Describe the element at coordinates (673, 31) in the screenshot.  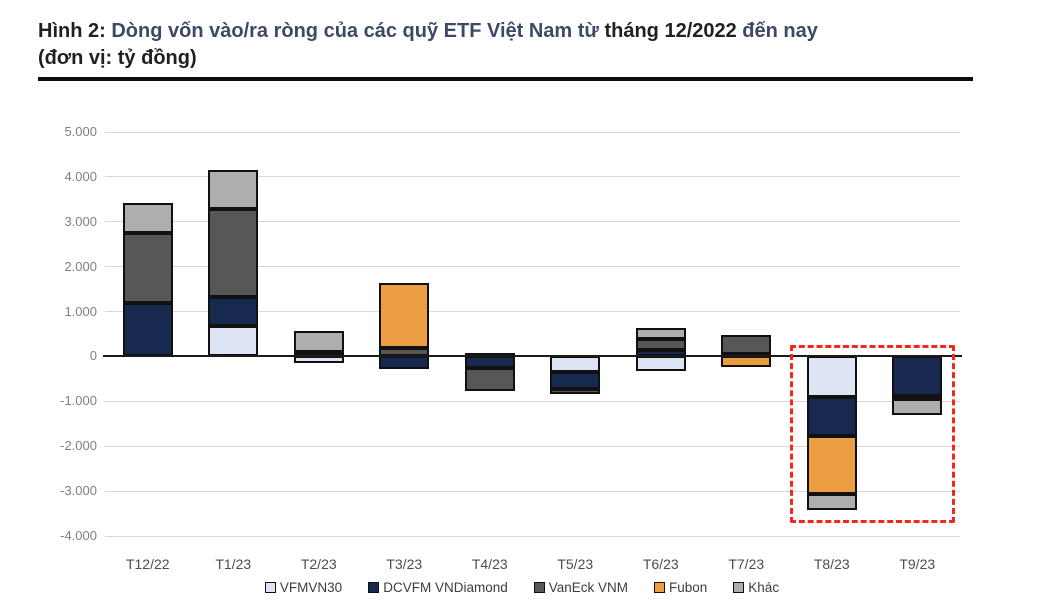
I see `figure-title-segment-2: tháng 12/2022` at that location.